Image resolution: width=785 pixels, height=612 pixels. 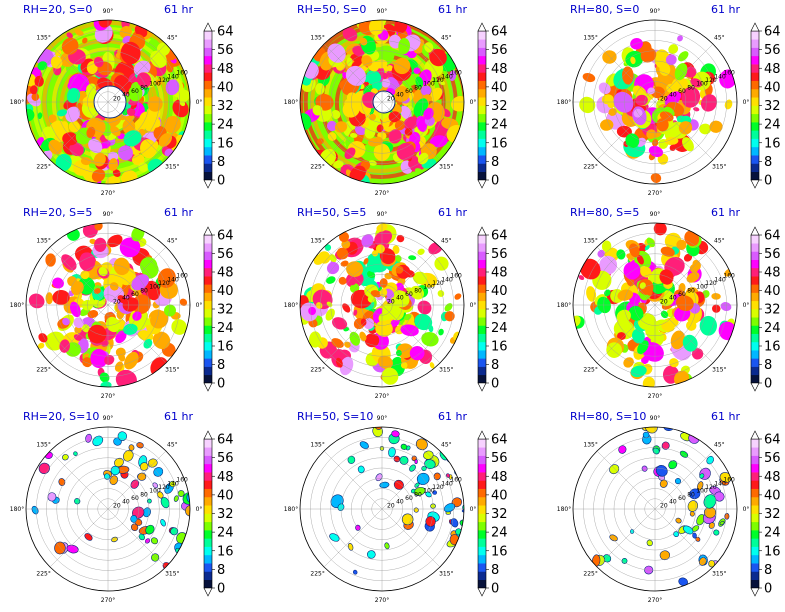 What do you see at coordinates (155, 84) in the screenshot?
I see `radial-tick-label: 100` at bounding box center [155, 84].